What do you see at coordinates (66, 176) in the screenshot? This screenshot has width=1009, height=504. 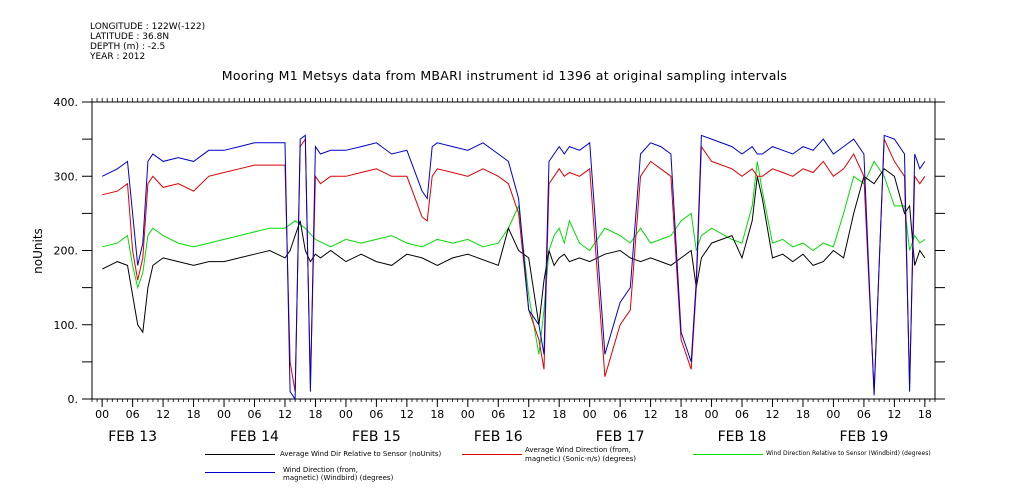 I see `y-tick-label: 300.` at bounding box center [66, 176].